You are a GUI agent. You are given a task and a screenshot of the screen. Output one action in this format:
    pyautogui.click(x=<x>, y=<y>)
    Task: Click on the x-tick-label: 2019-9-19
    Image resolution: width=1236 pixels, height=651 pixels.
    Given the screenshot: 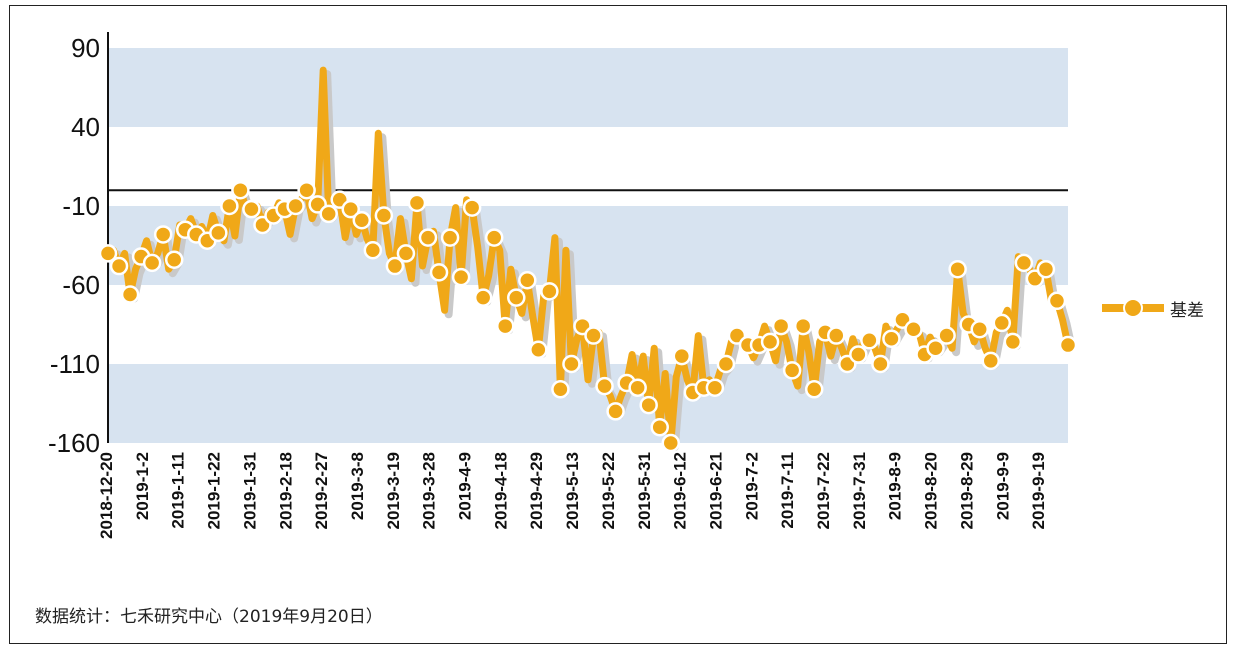 What is the action you would take?
    pyautogui.click(x=1038, y=491)
    